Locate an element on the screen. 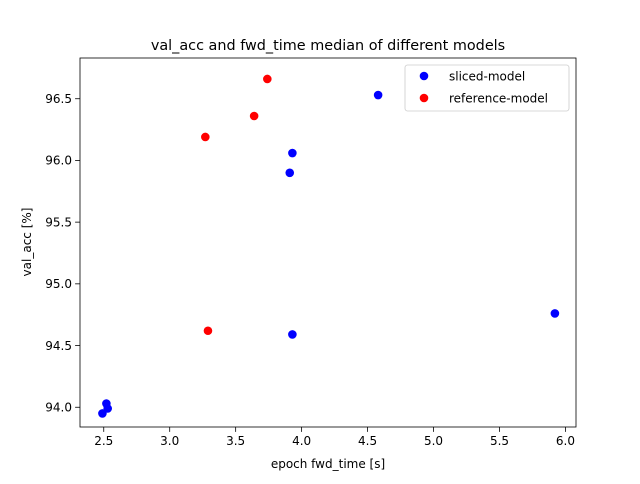 This screenshot has height=484, width=640. y-tick-label-4: 96.0 is located at coordinates (58, 161).